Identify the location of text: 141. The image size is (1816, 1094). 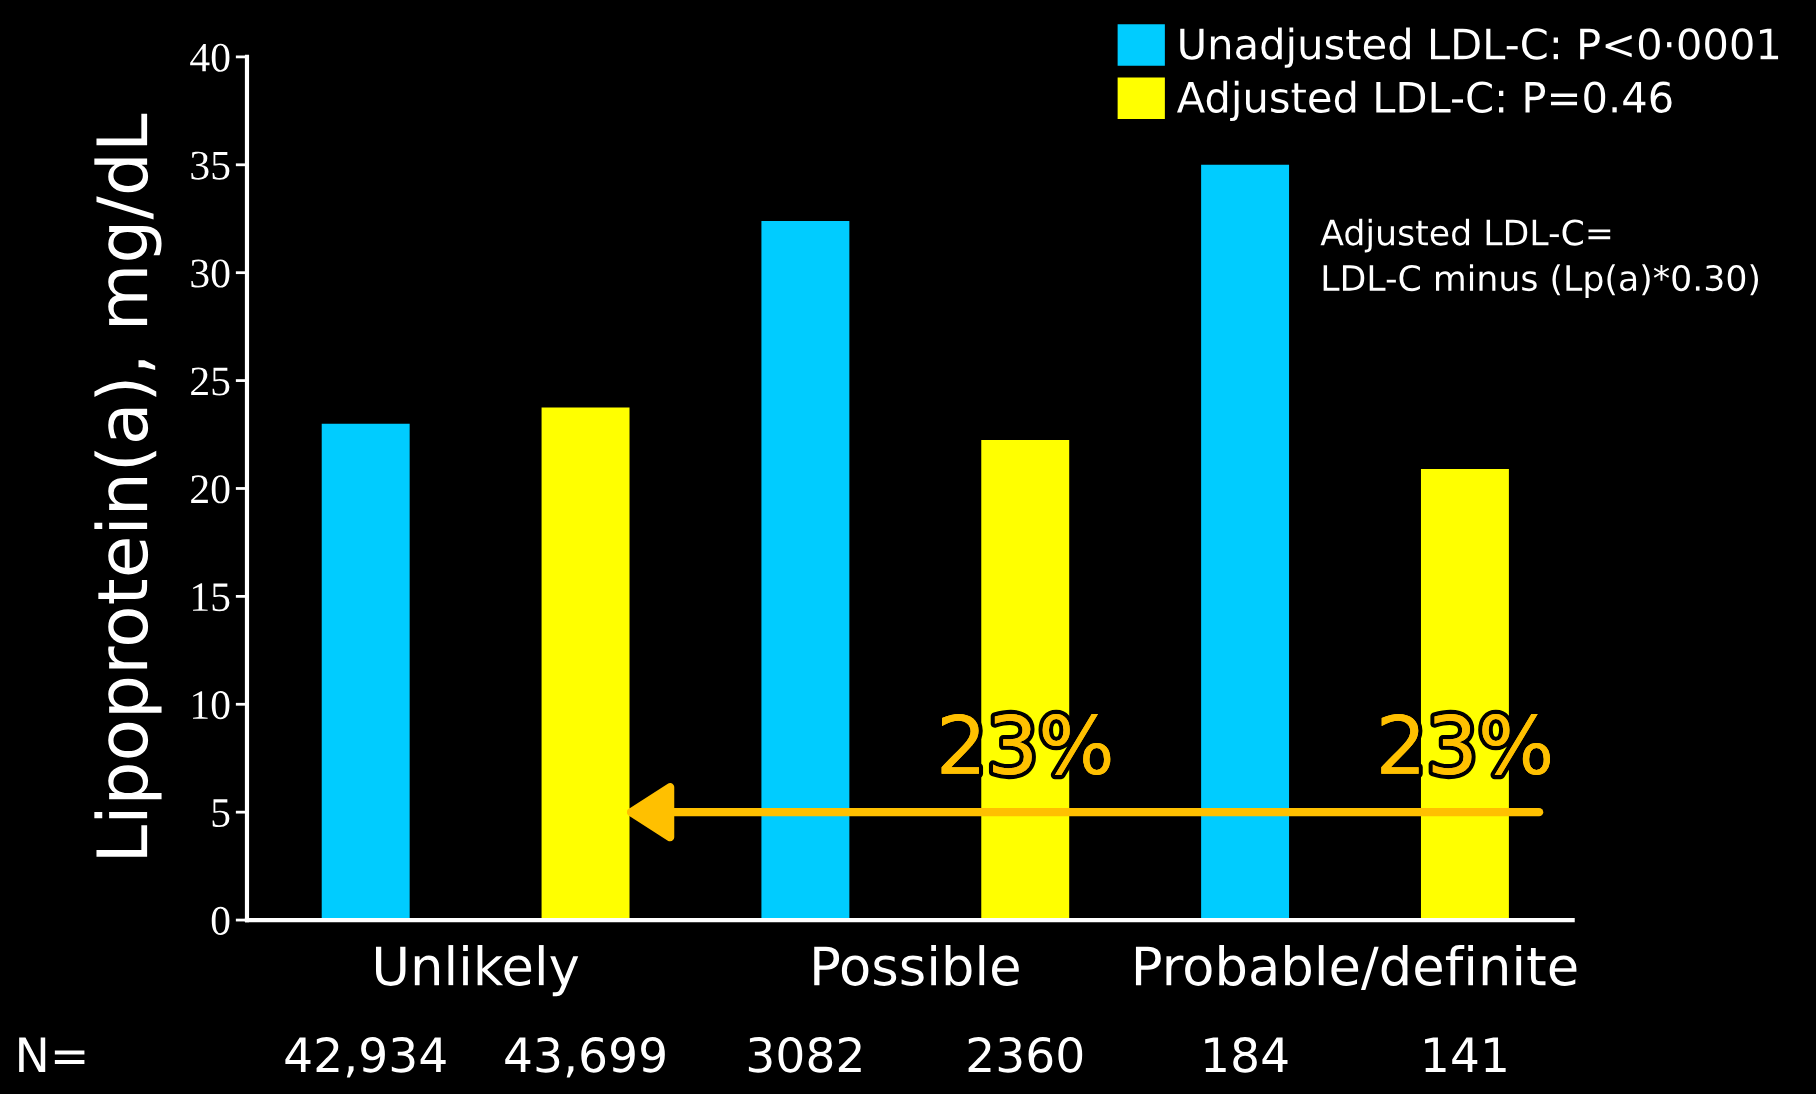
(1465, 1055).